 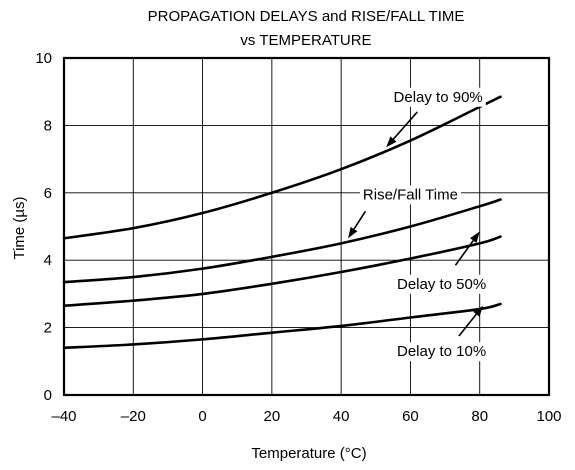 I want to click on x-axis-ticks: –40 –20 0 20 40 60 80 100, so click(x=306, y=416).